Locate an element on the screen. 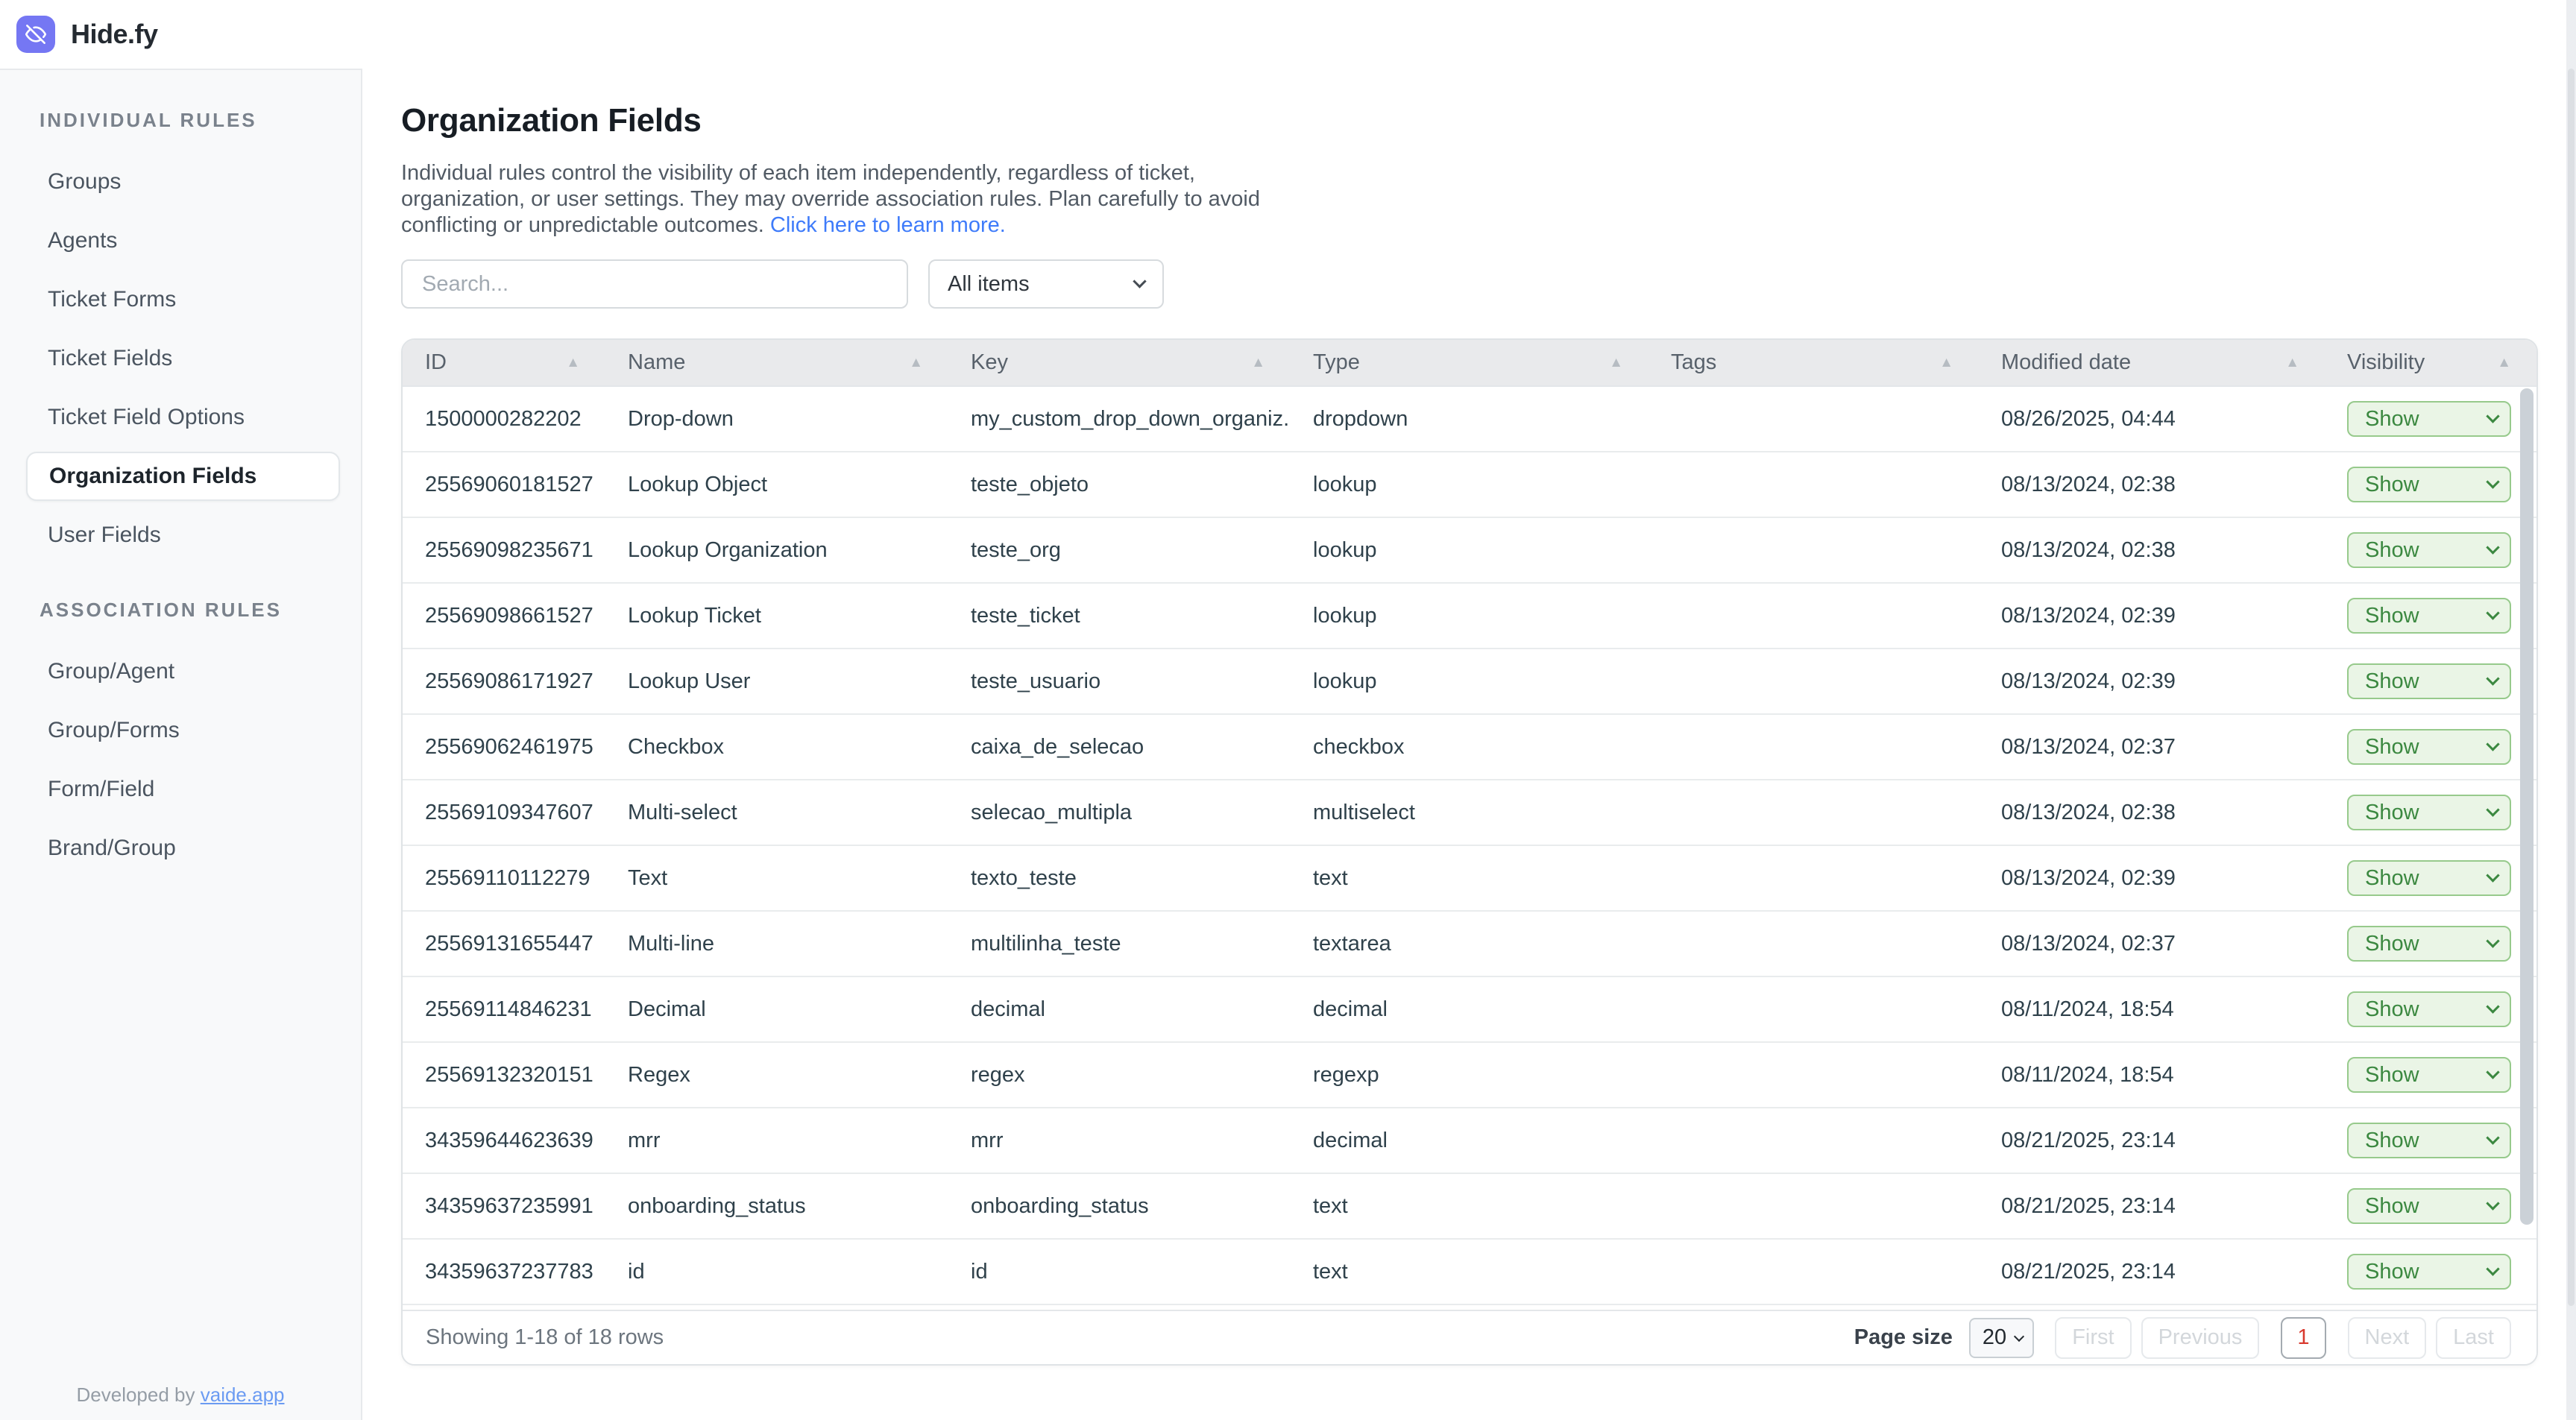  search-input is located at coordinates (654, 284).